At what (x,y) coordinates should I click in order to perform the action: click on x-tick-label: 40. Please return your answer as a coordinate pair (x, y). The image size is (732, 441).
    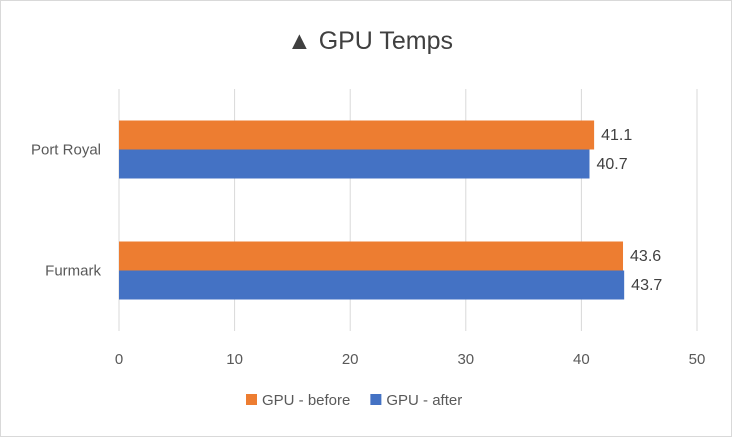
    Looking at the image, I should click on (581, 359).